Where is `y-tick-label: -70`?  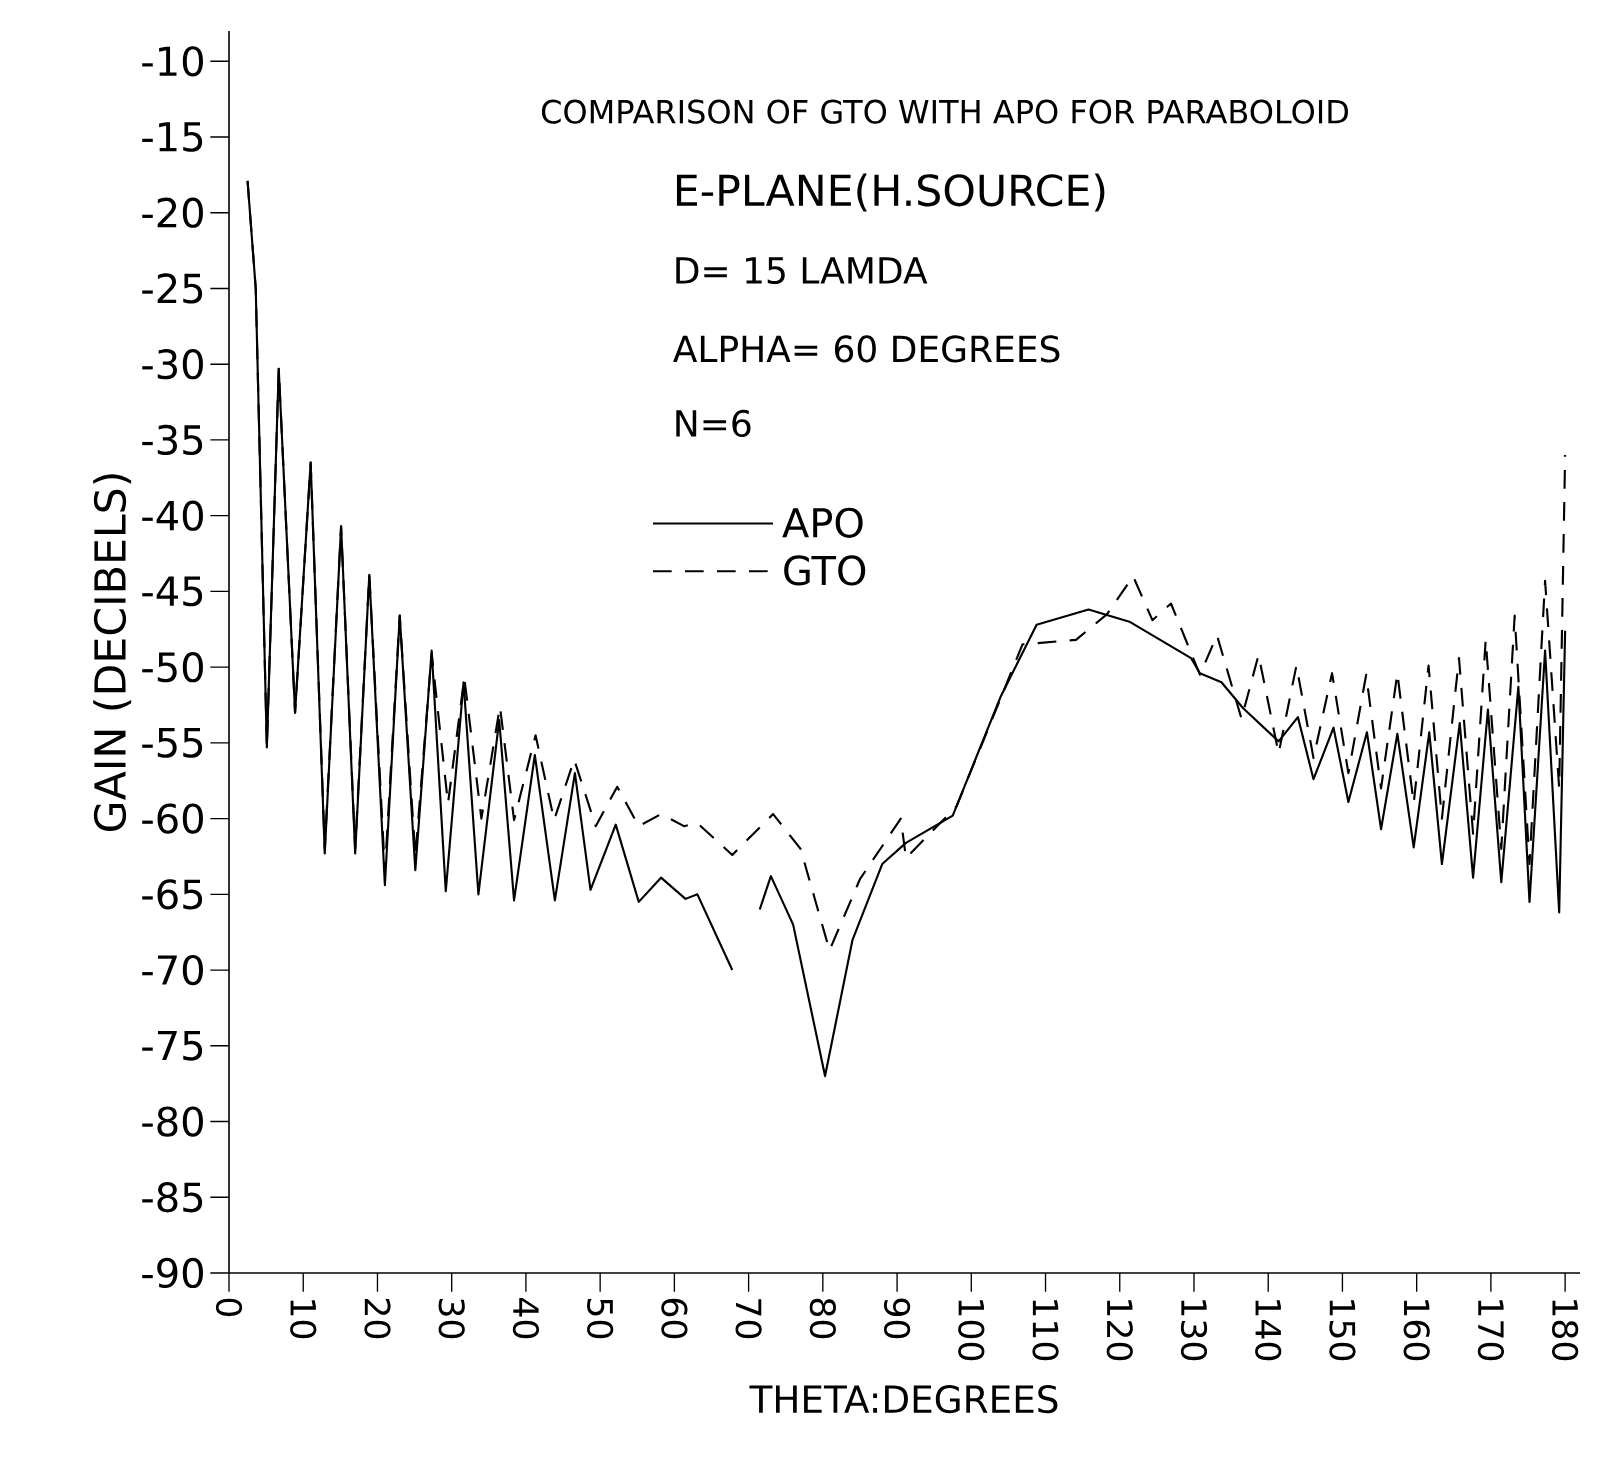
y-tick-label: -70 is located at coordinates (172, 970).